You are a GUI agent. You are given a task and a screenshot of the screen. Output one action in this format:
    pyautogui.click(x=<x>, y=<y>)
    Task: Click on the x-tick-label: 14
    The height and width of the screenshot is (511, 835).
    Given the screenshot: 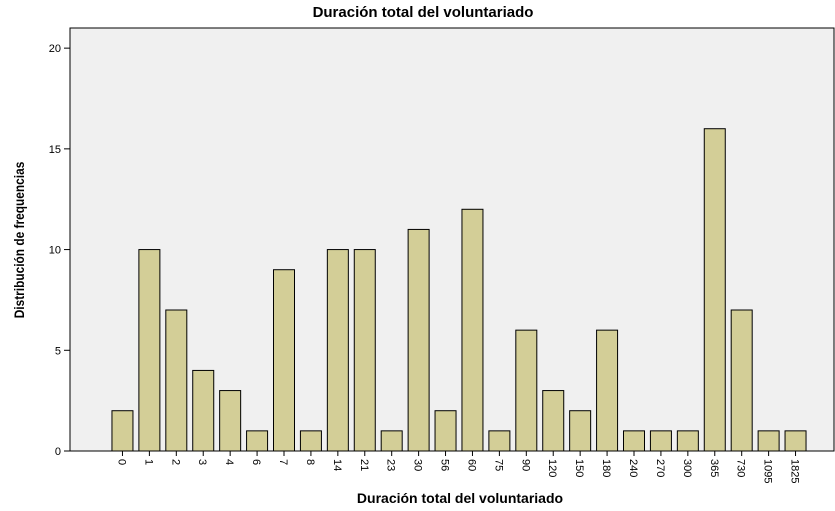 What is the action you would take?
    pyautogui.click(x=337, y=465)
    